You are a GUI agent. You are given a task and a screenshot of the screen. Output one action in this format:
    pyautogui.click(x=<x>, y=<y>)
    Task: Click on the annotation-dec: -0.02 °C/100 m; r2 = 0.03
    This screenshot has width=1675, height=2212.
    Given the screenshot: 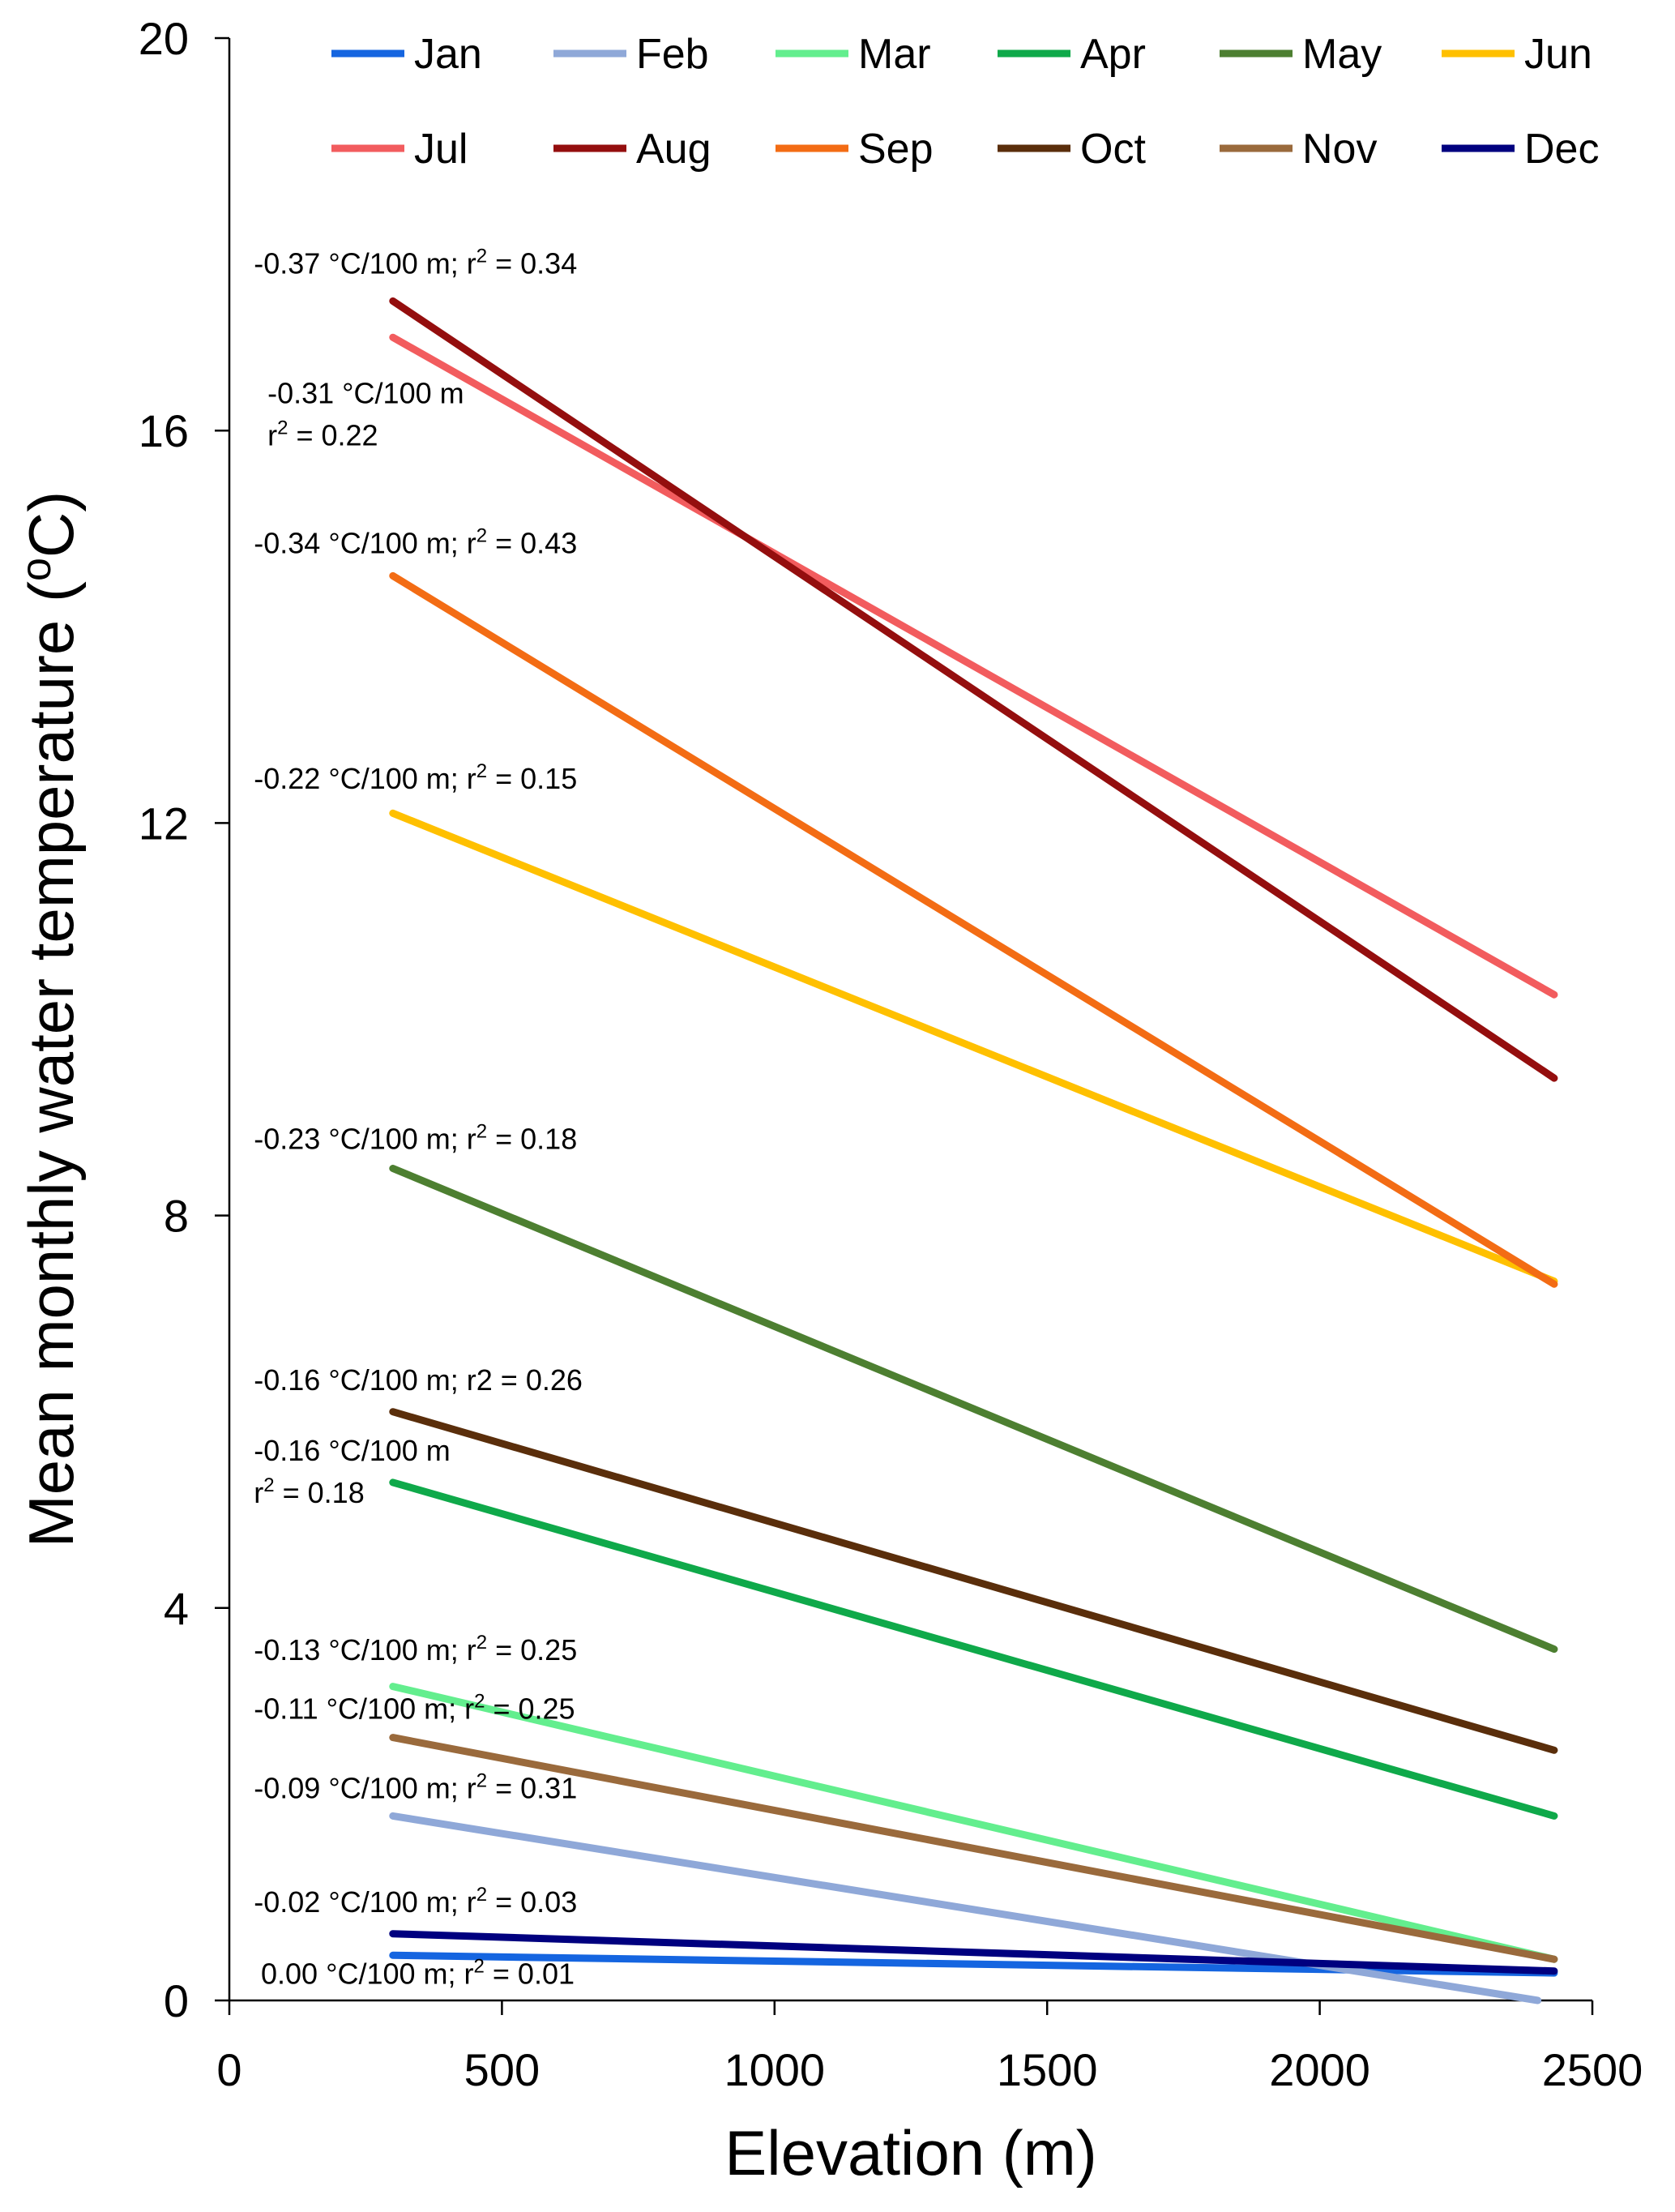 What is the action you would take?
    pyautogui.click(x=415, y=1902)
    